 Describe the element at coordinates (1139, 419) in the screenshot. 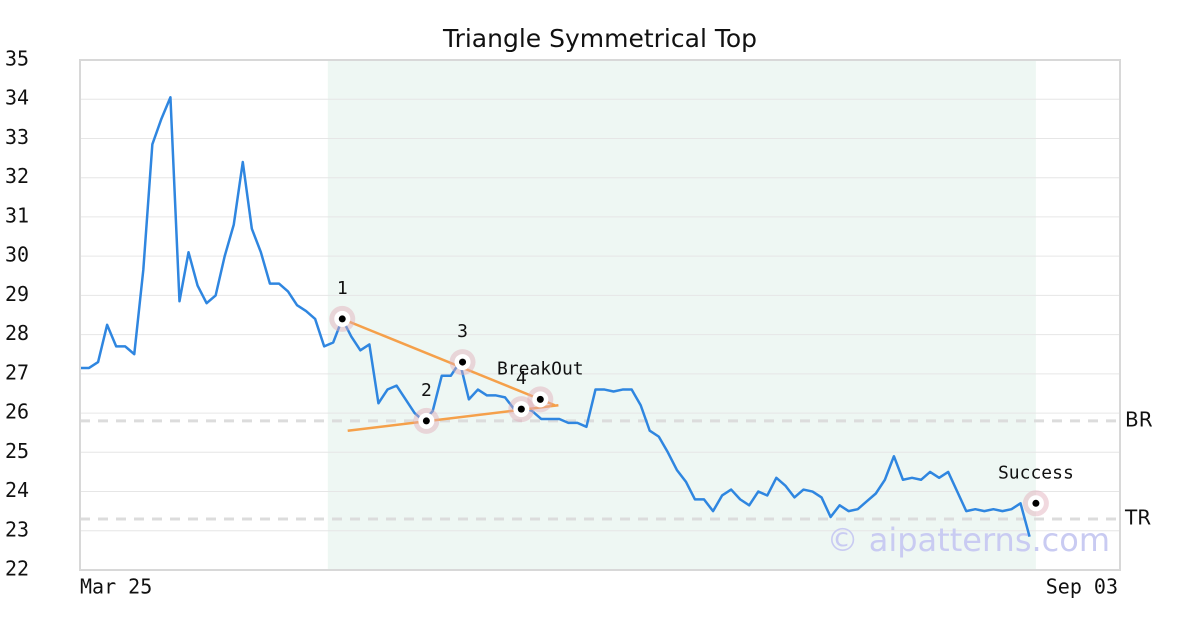

I see `level-label: BR` at that location.